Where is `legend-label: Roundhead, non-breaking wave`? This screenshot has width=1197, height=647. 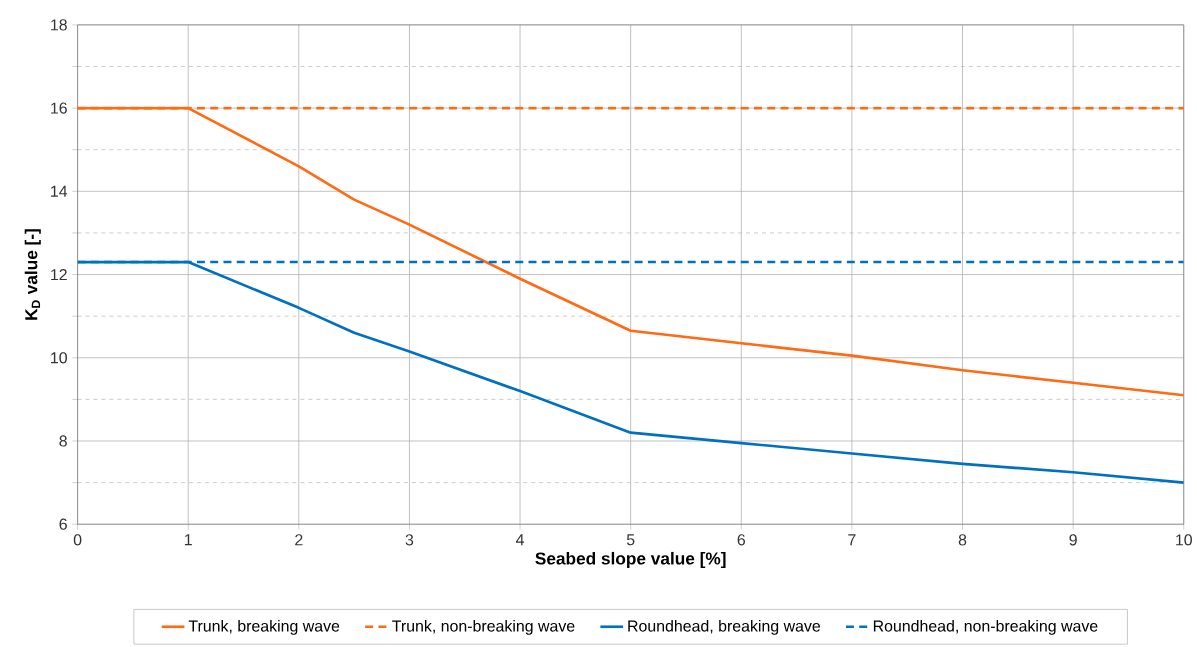
legend-label: Roundhead, non-breaking wave is located at coordinates (985, 628).